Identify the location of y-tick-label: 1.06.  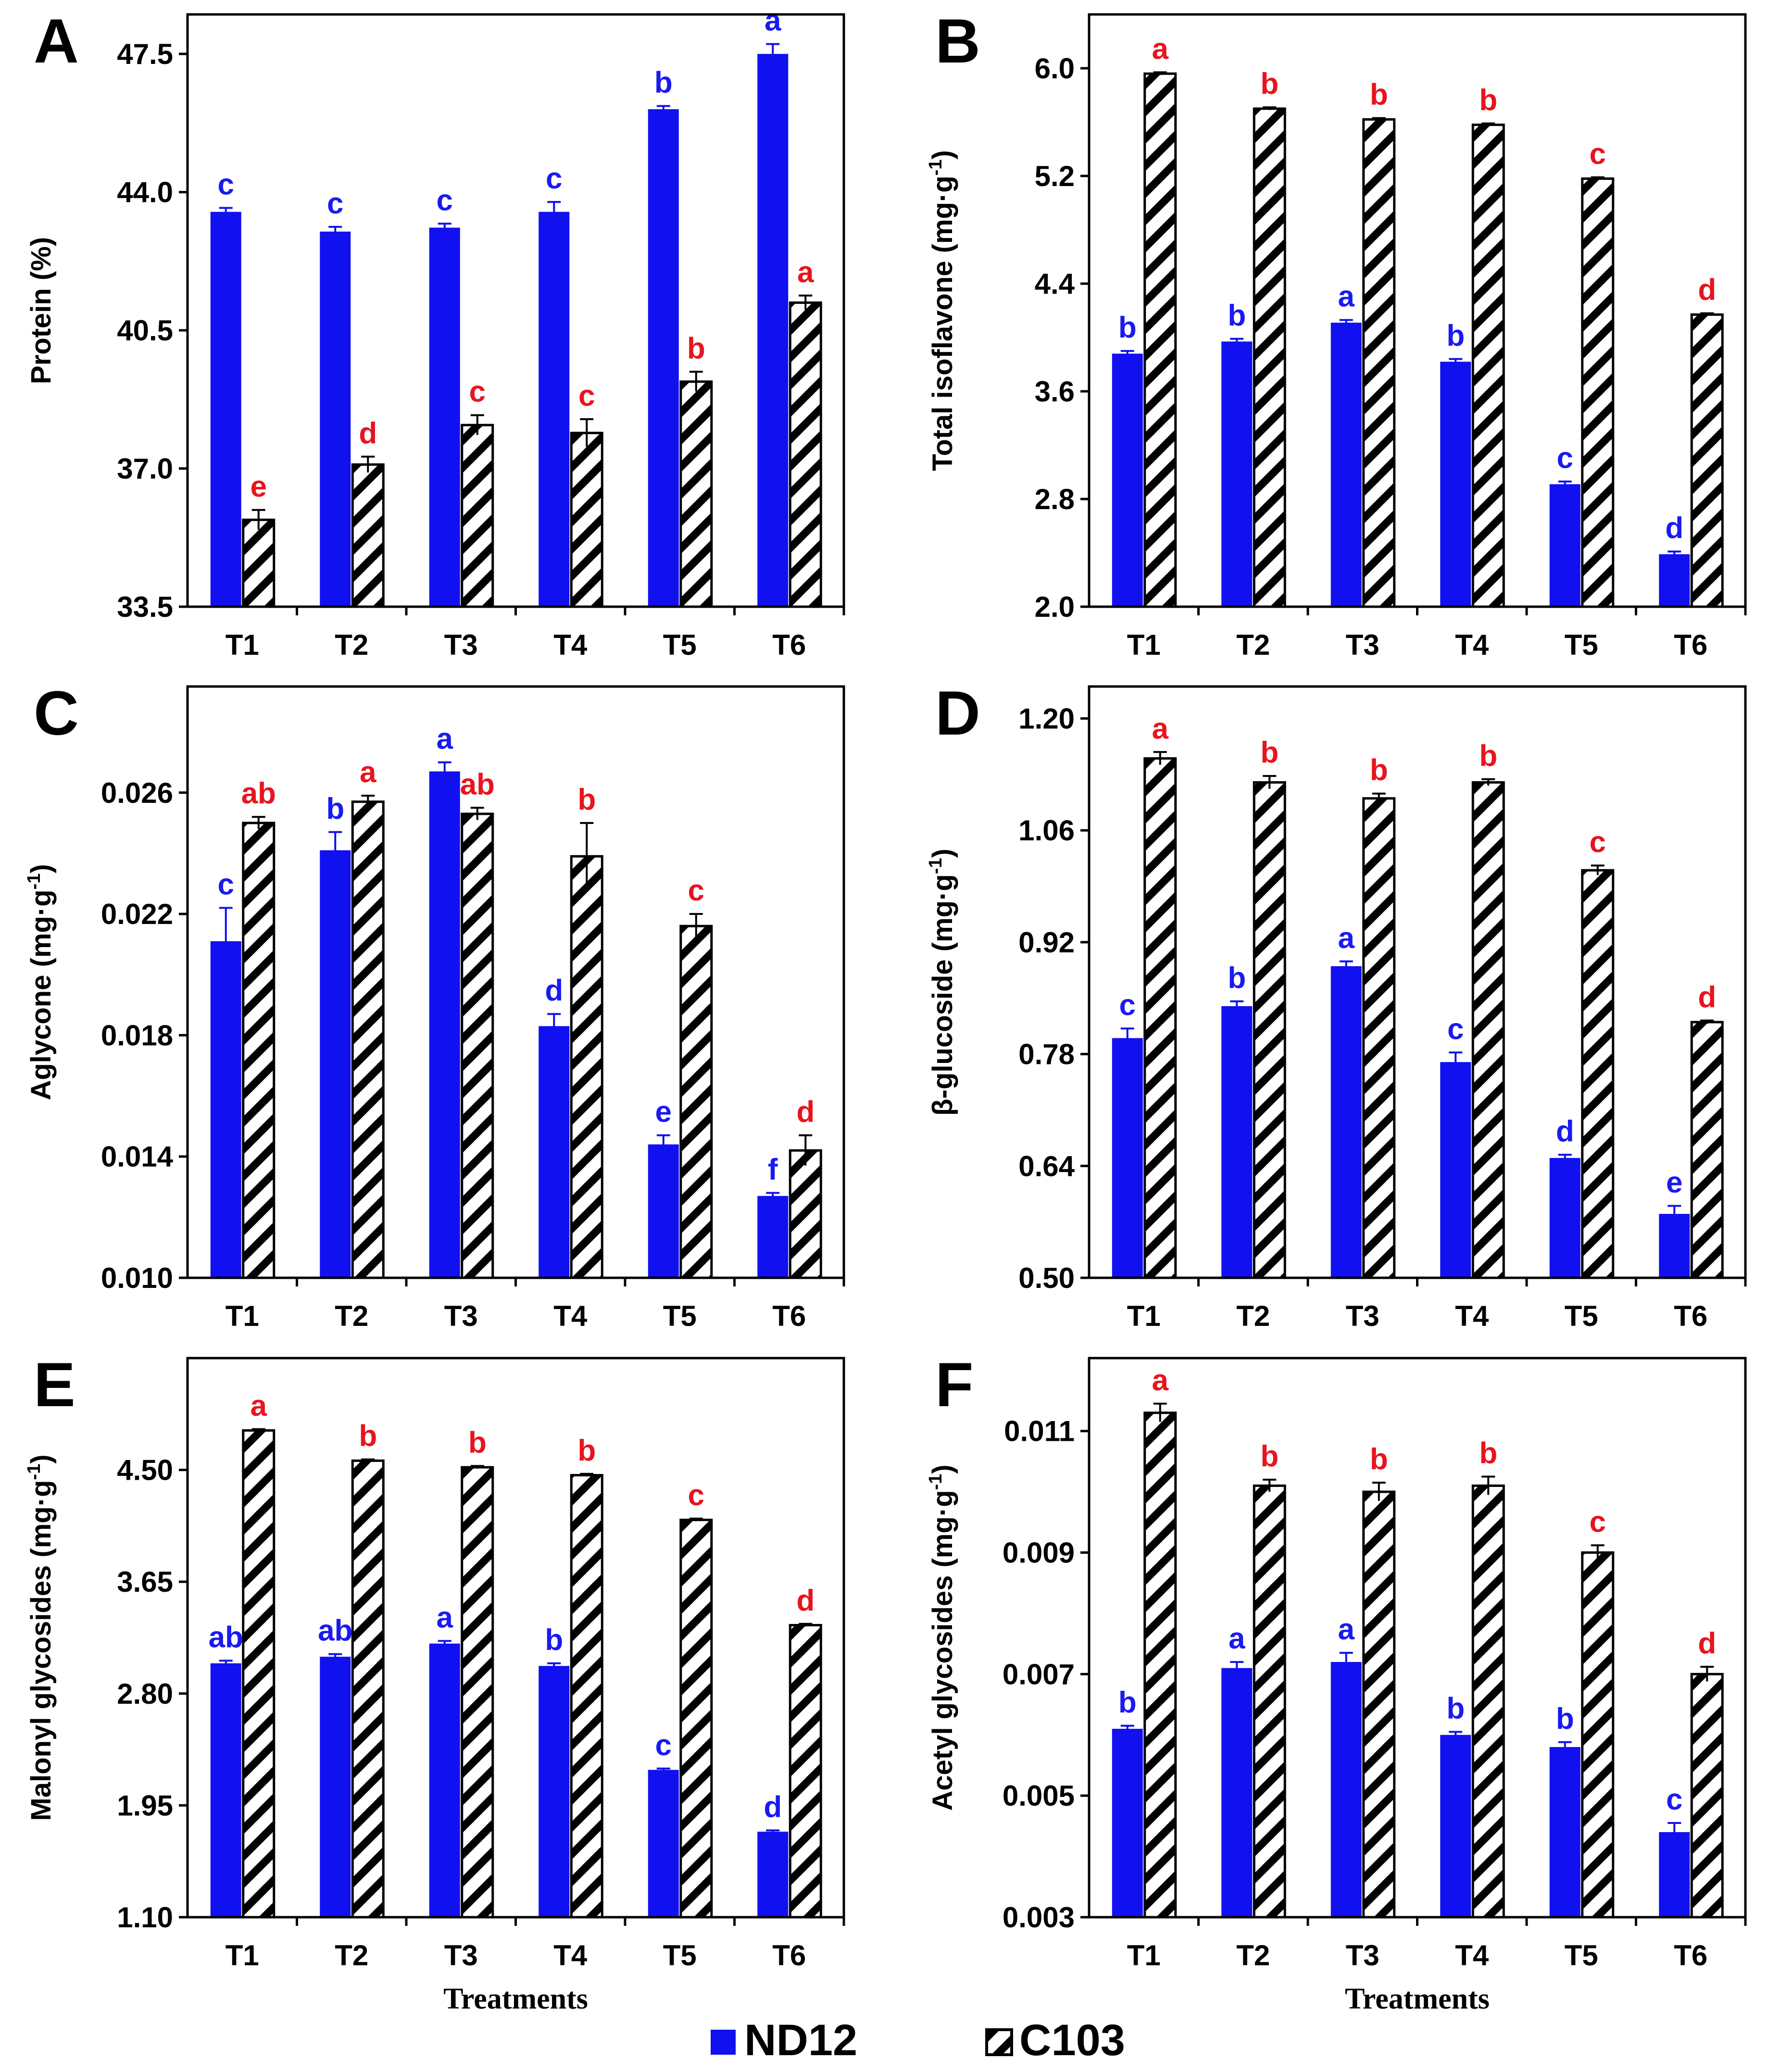
(1047, 830).